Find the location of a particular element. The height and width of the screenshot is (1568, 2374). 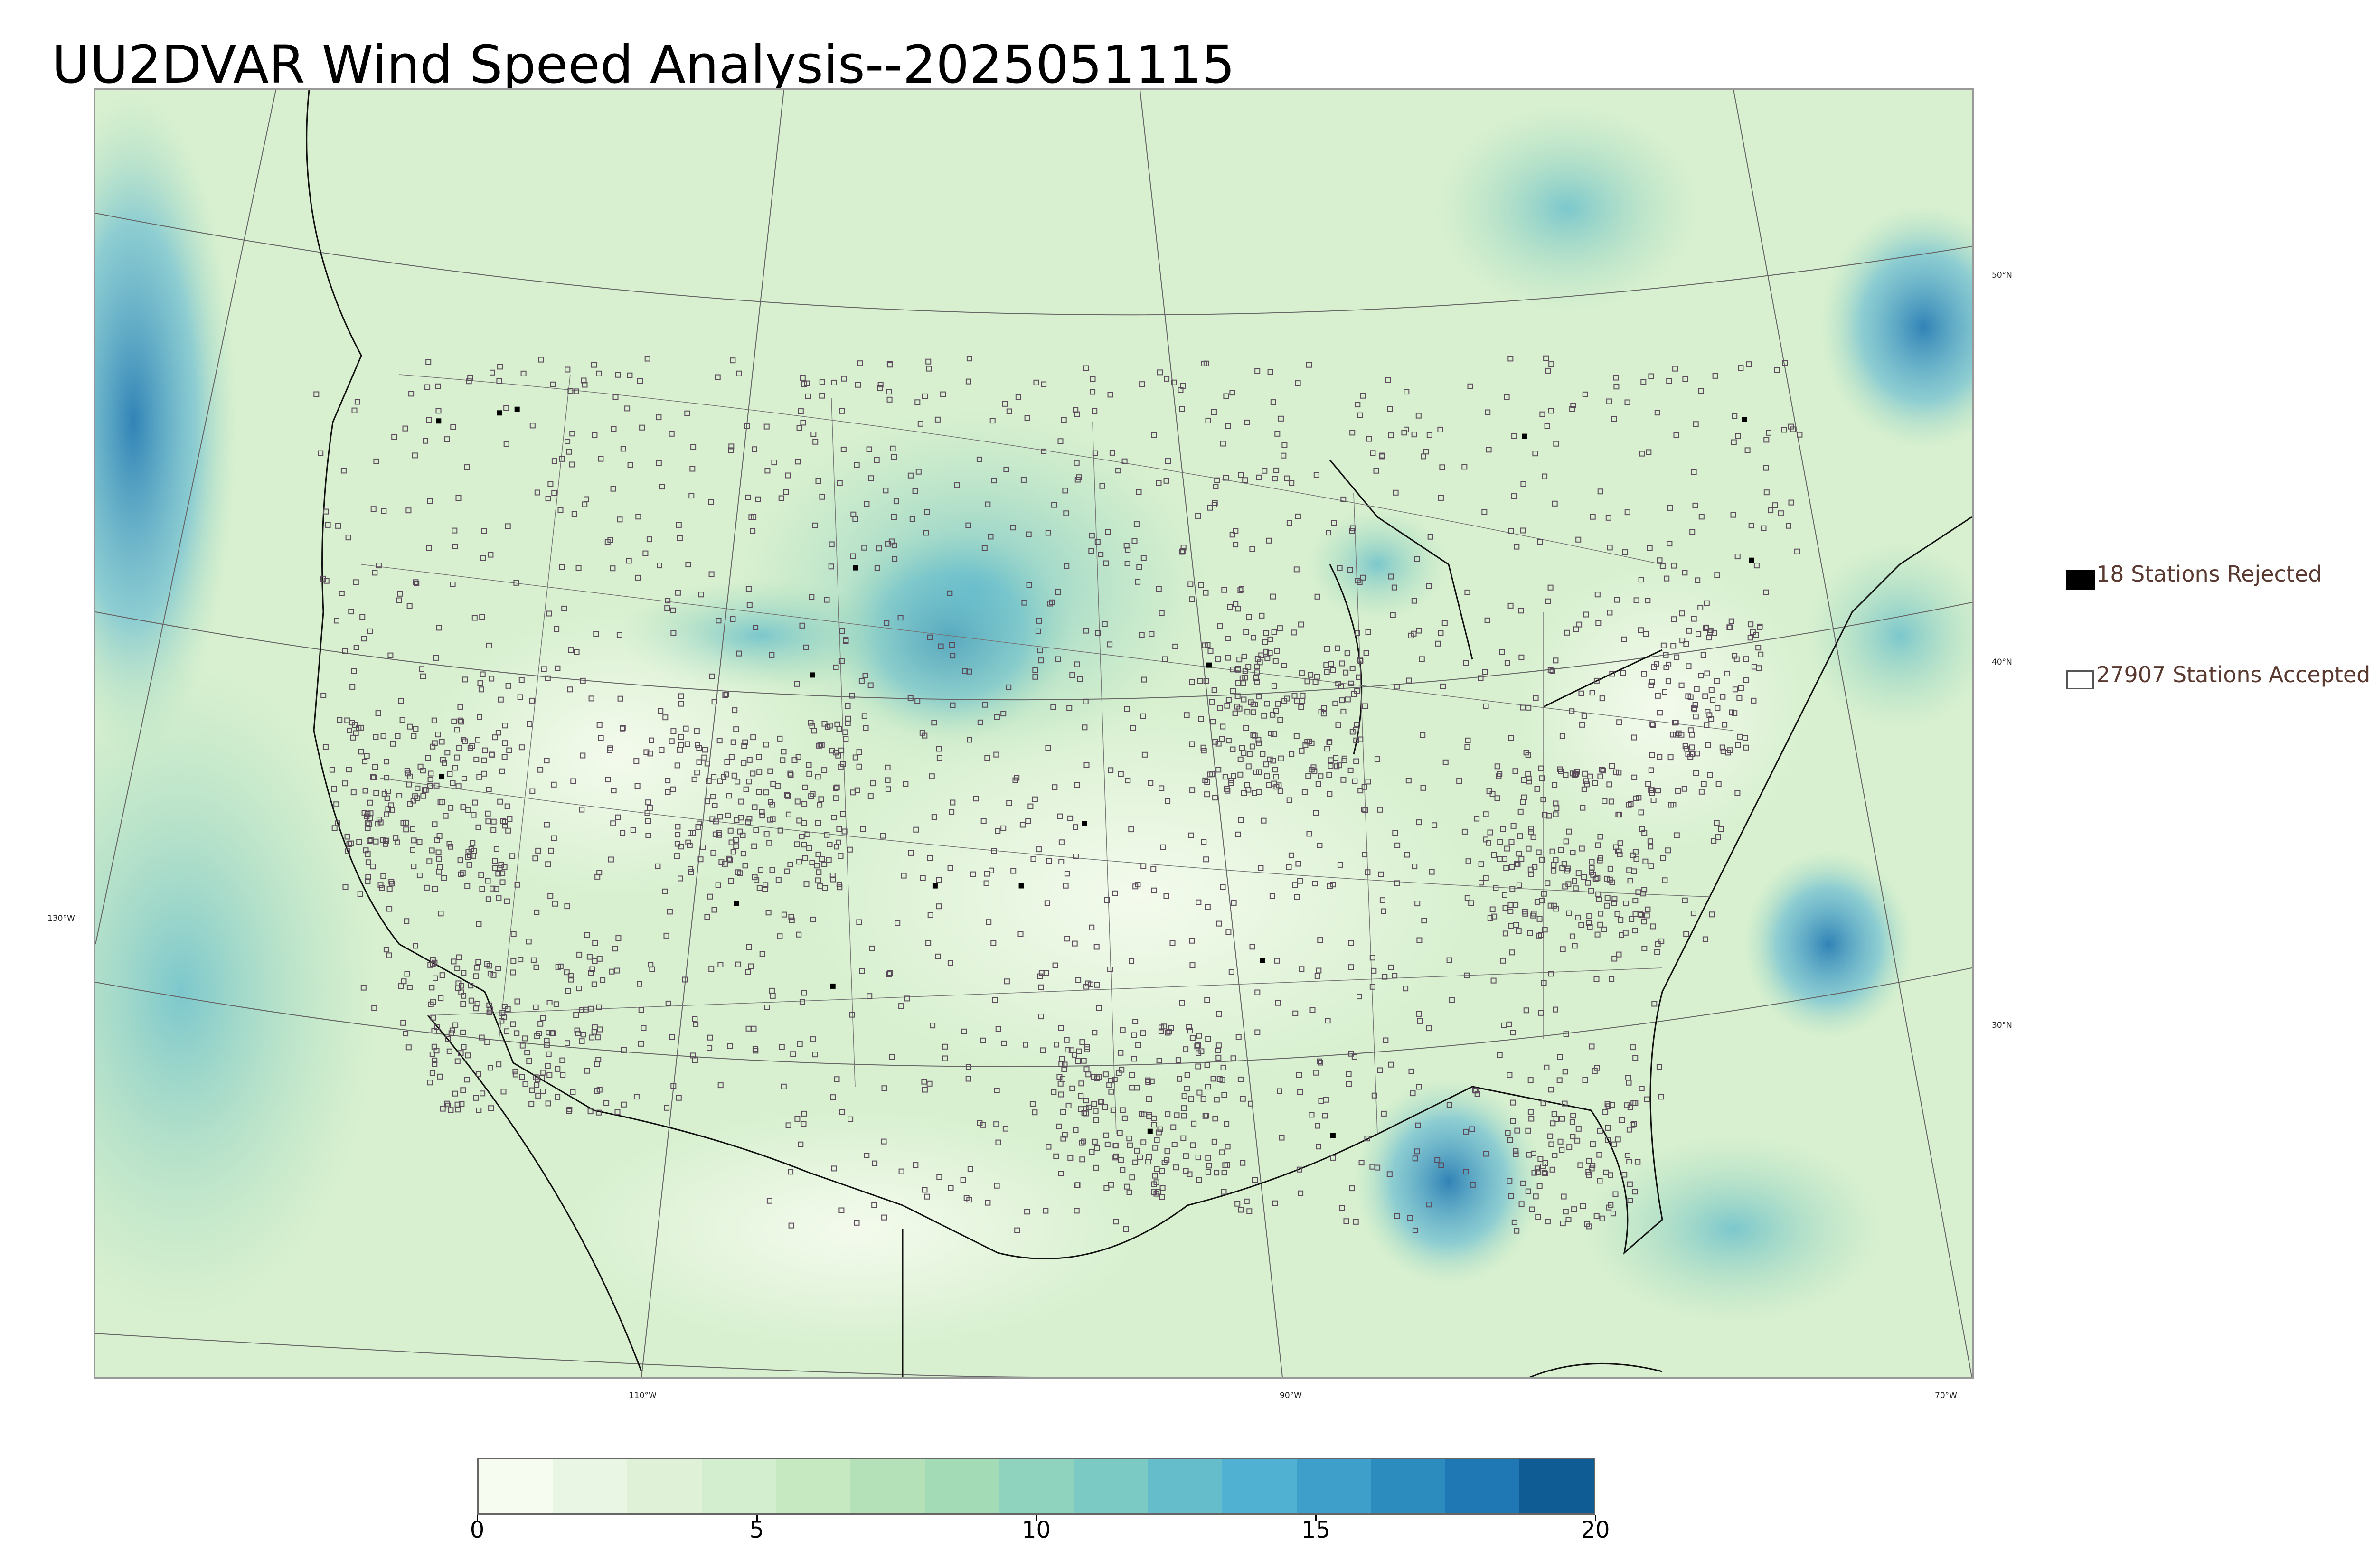

station-rejected-marker is located at coordinates (439, 421).